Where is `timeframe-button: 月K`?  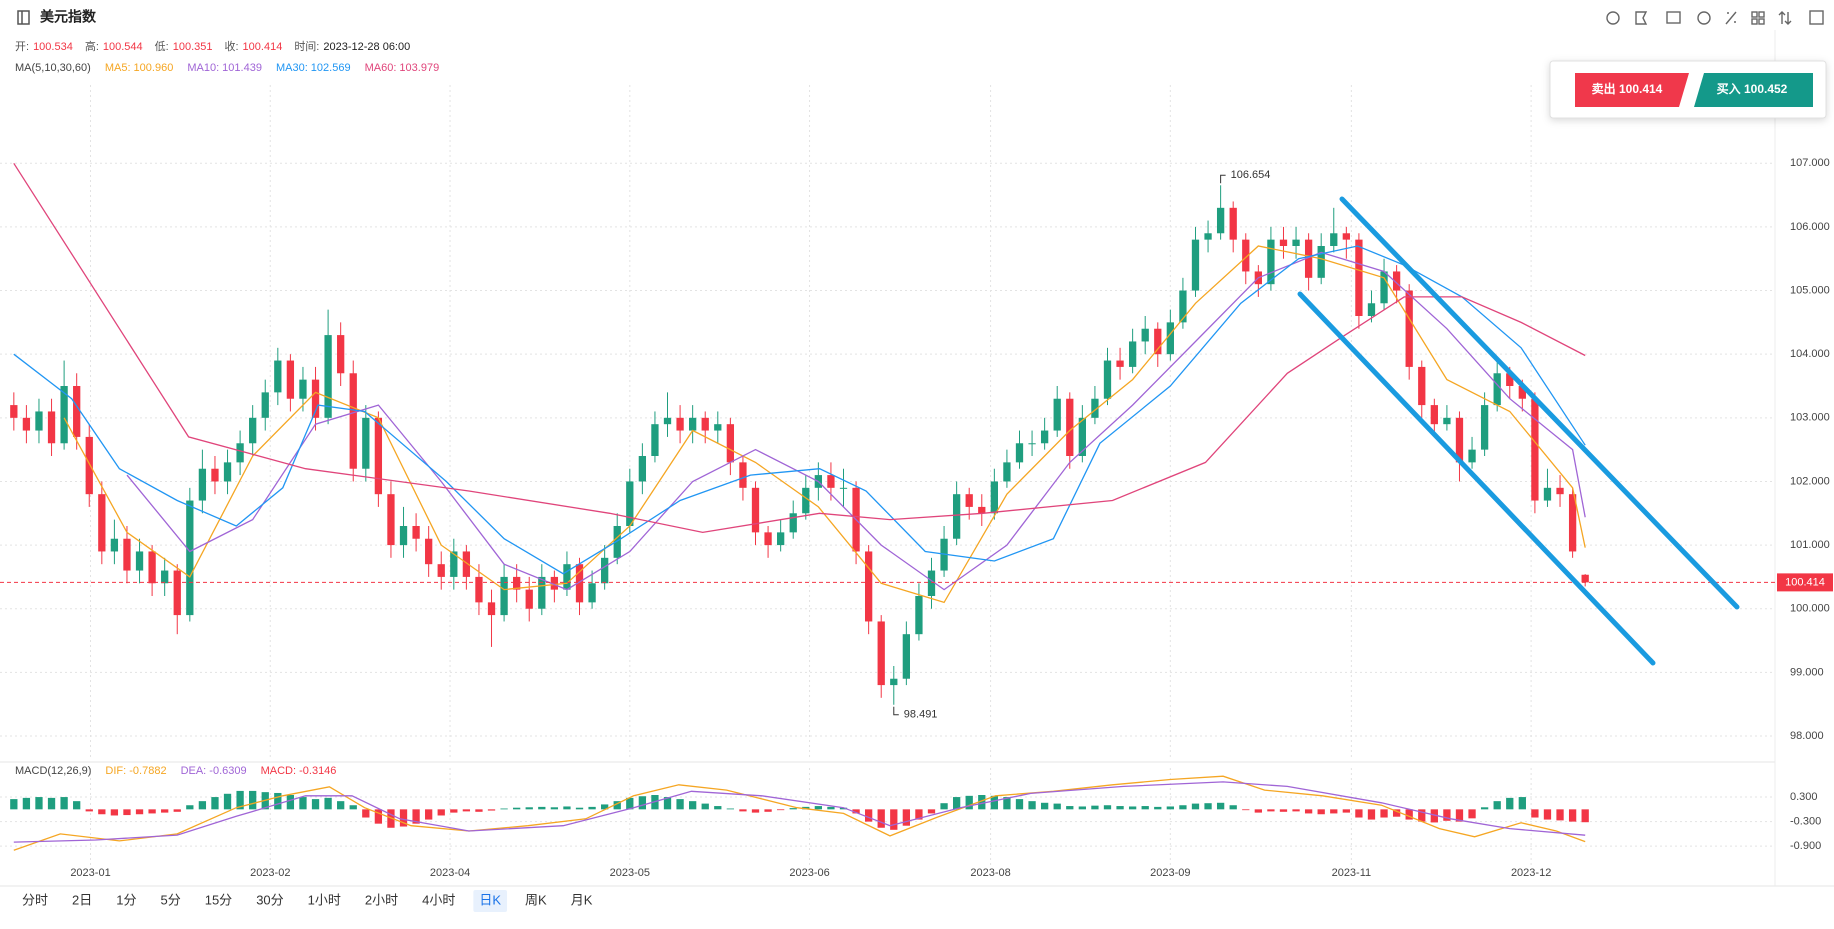 timeframe-button: 月K is located at coordinates (582, 899).